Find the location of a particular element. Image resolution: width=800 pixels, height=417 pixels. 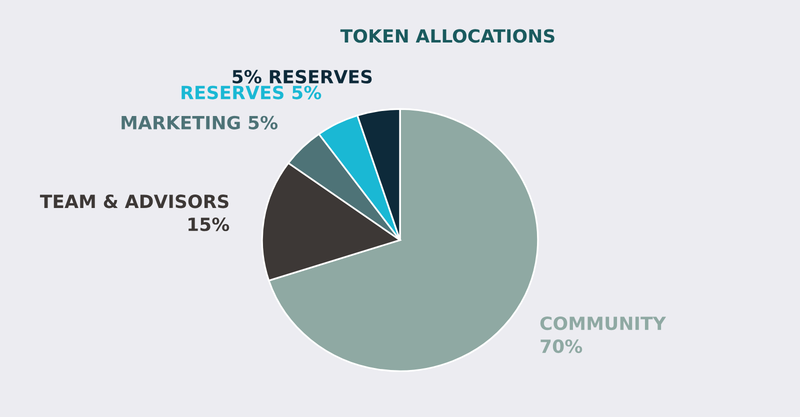

slice-label: COMMUNITY 70% is located at coordinates (603, 335).